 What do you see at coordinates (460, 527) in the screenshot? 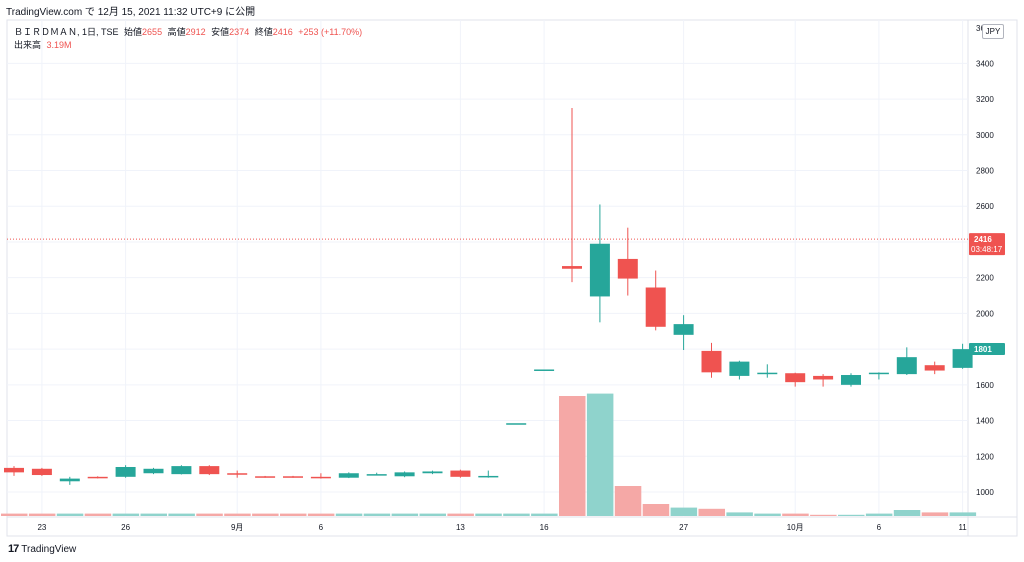
I see `x-tick-4: 13` at bounding box center [460, 527].